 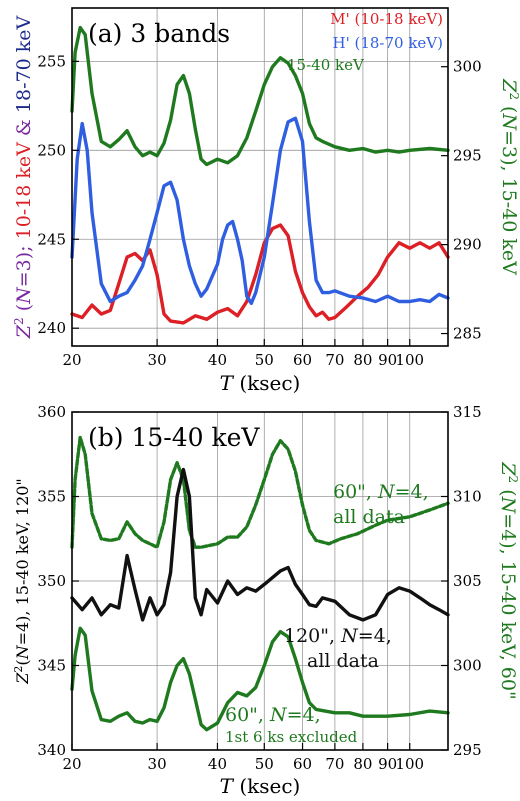 I want to click on panel-b-series-2-60-n-4-1st-6-ks-excluded, so click(x=260, y=679).